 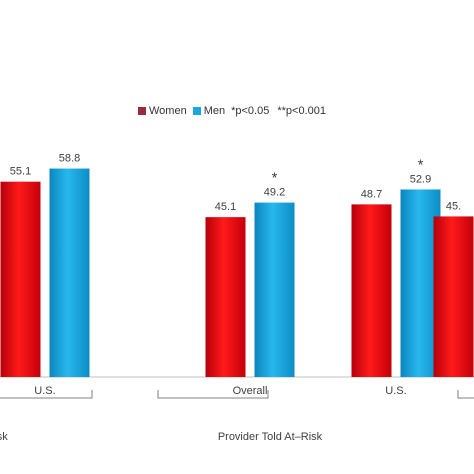 I want to click on value-label: 55.1, so click(x=20, y=172).